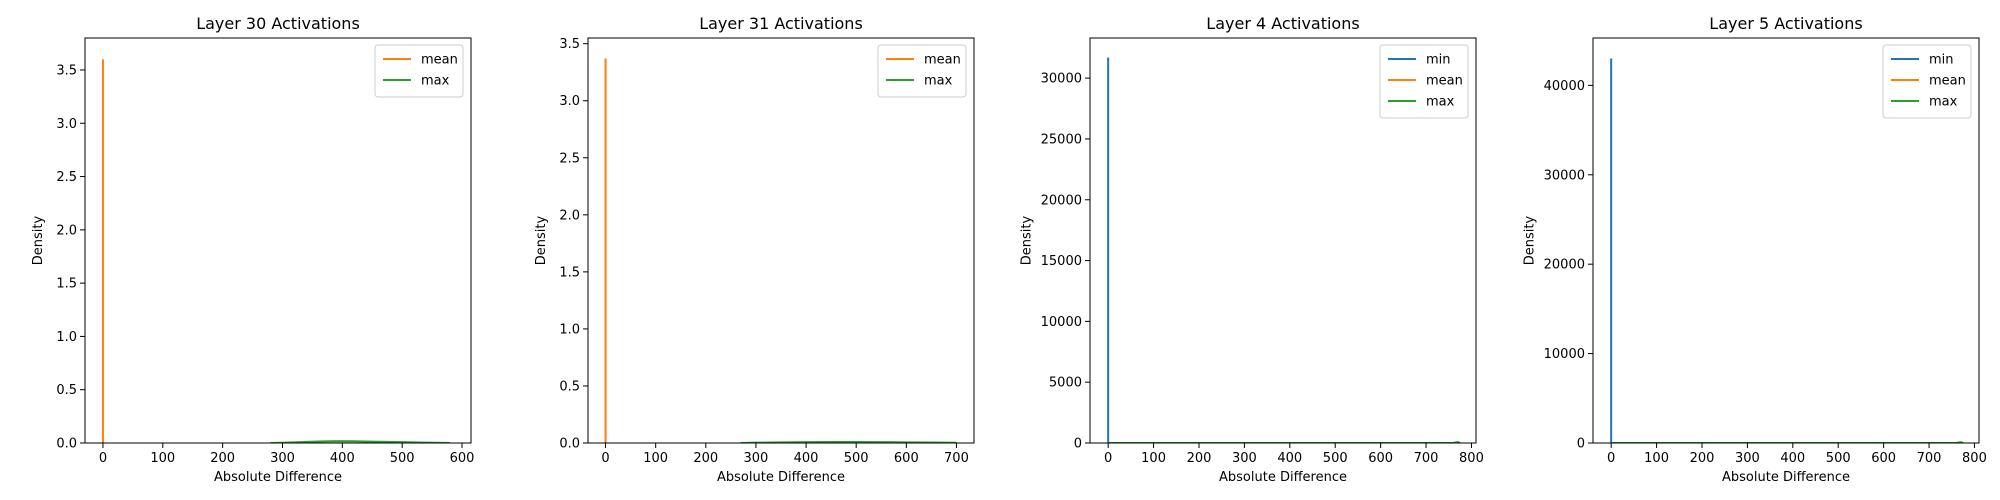 This screenshot has height=500, width=2000. Describe the element at coordinates (278, 23) in the screenshot. I see `chart-title: Layer 30 Activations` at that location.